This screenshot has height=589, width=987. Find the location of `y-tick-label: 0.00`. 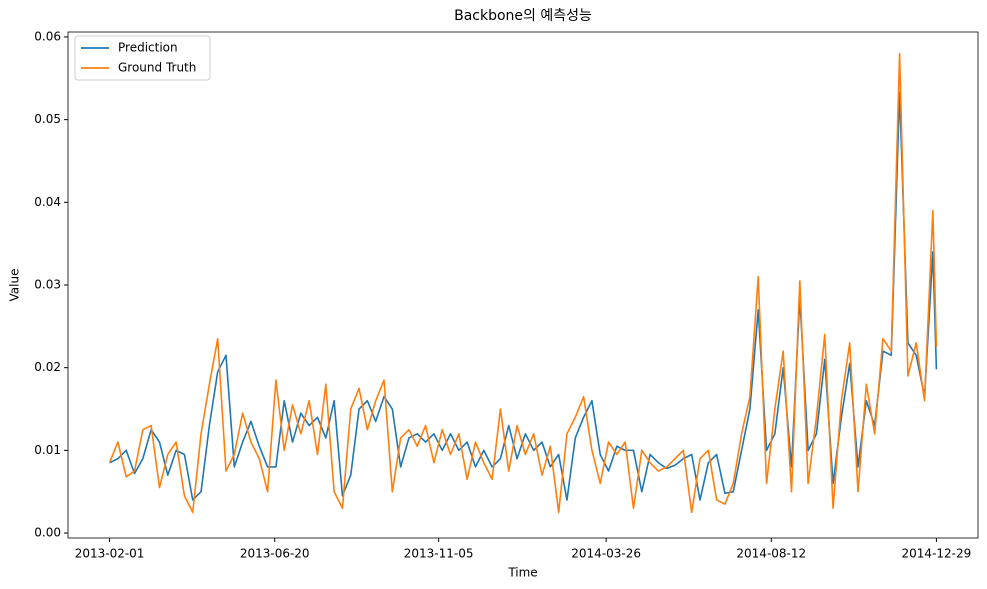

y-tick-label: 0.00 is located at coordinates (47, 533).